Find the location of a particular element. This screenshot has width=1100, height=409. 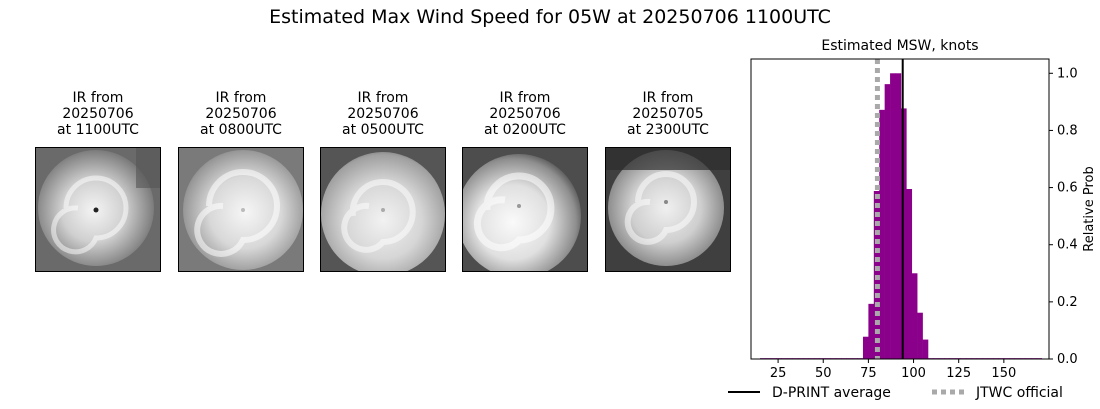

x-tick-label: 125 is located at coordinates (958, 373).